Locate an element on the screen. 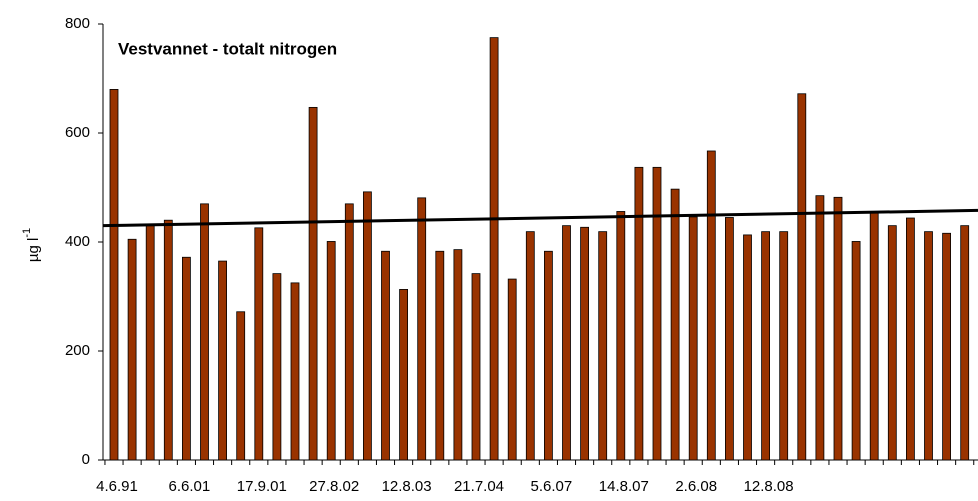 This screenshot has height=501, width=978. x-tick-label: 21.7.04 is located at coordinates (479, 486).